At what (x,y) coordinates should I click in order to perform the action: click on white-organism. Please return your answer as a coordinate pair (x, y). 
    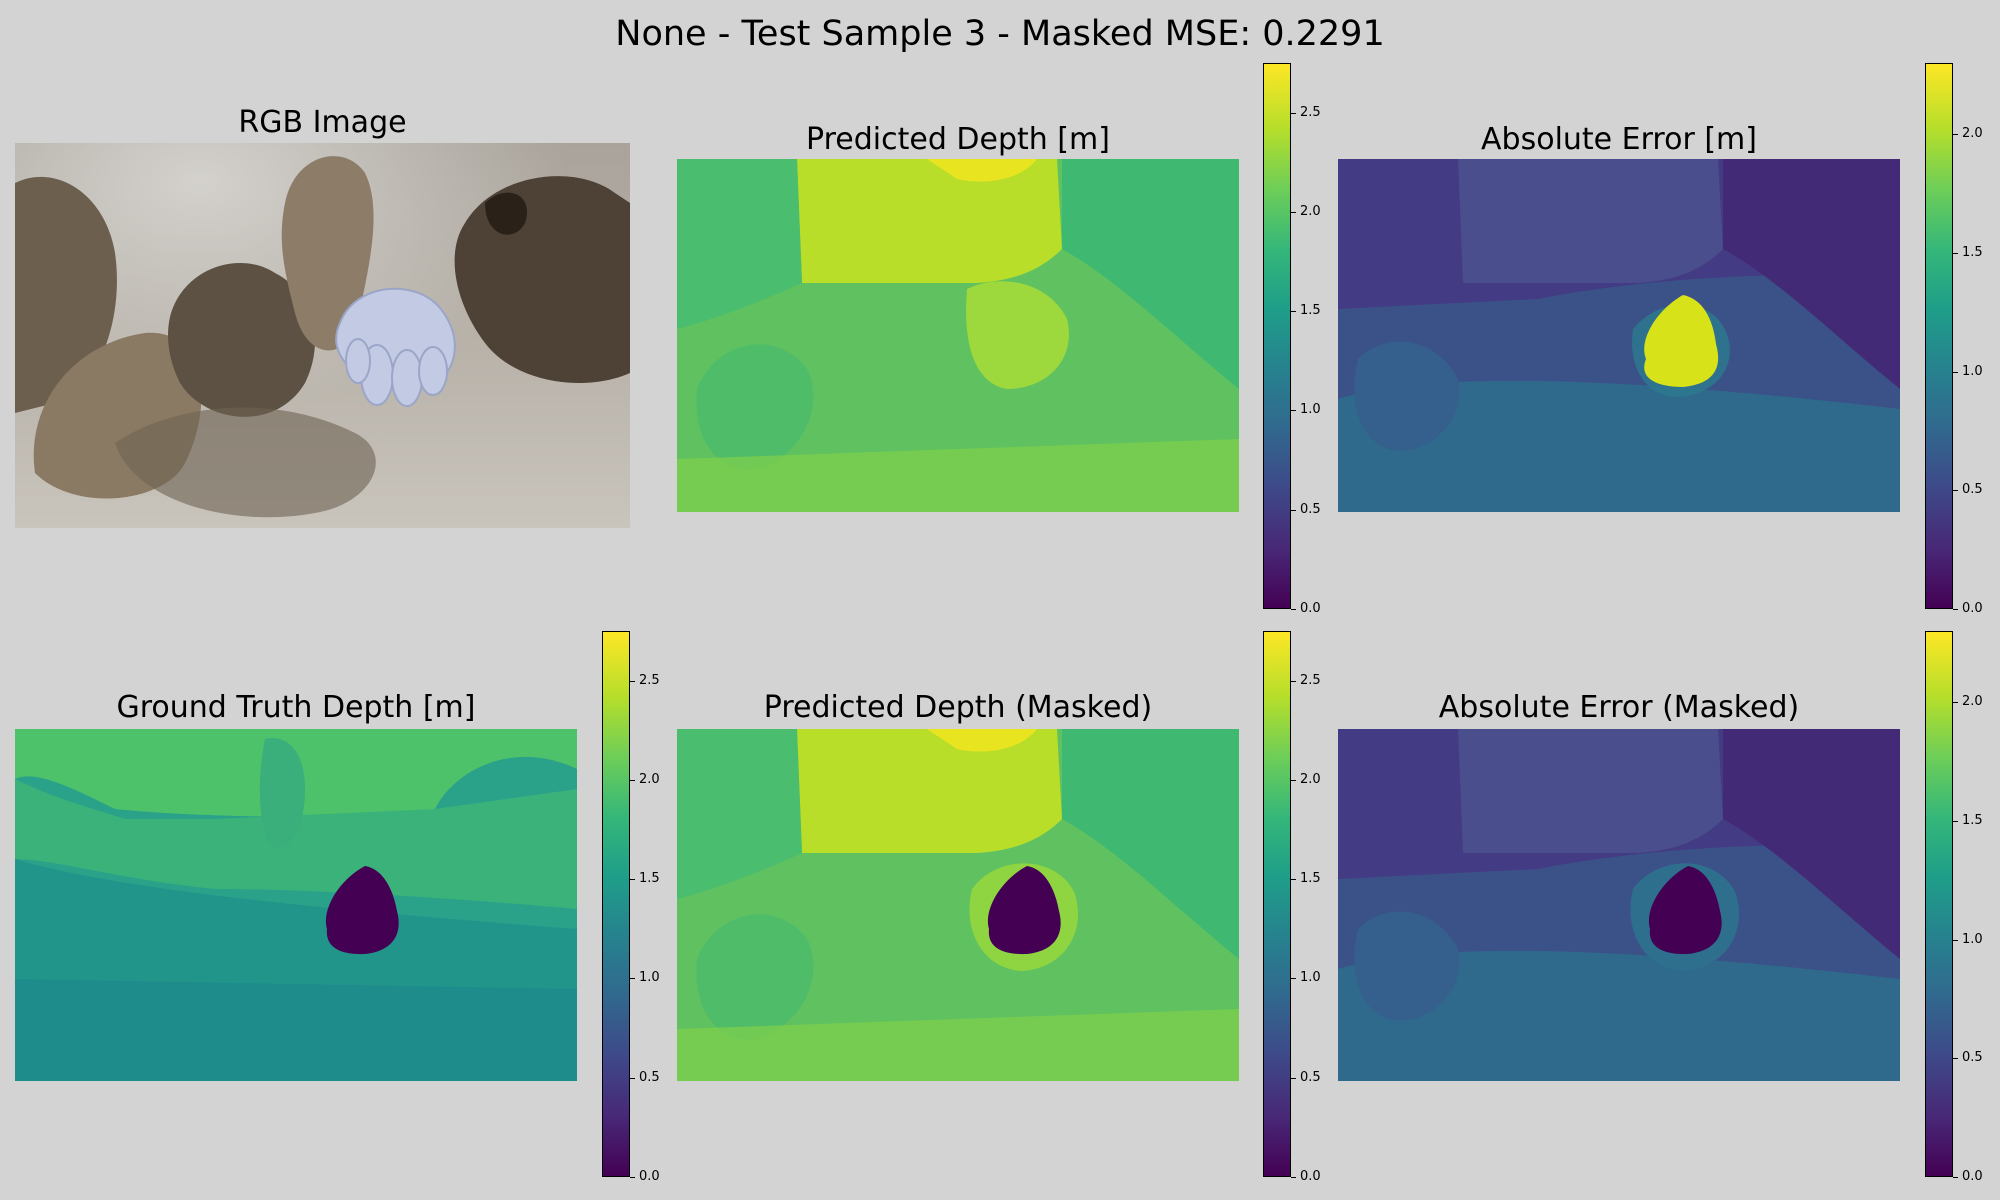
    Looking at the image, I should click on (395, 347).